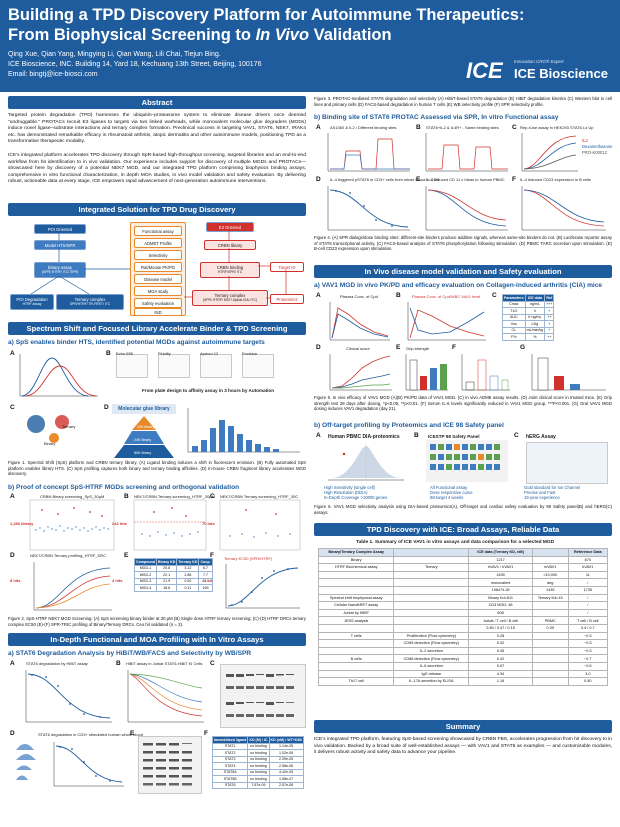  Describe the element at coordinates (588, 560) in the screenshot. I see `table-cell: 670` at that location.